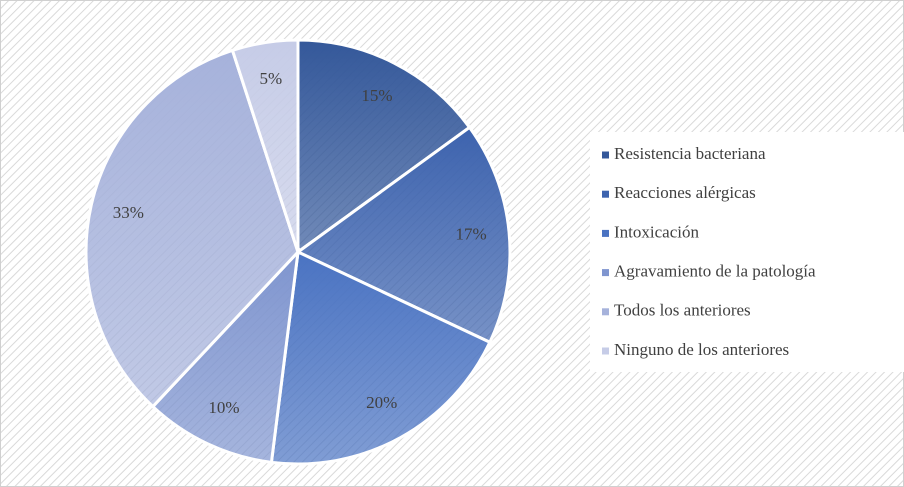 Image resolution: width=904 pixels, height=487 pixels. Describe the element at coordinates (715, 271) in the screenshot. I see `legend-label: Agravamiento de la patología` at that location.